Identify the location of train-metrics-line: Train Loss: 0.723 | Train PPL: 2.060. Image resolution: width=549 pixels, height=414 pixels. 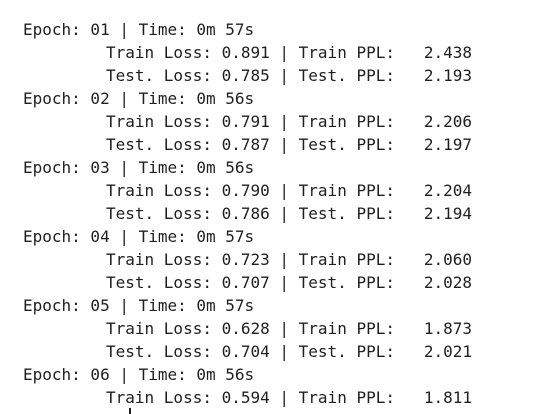
(289, 259).